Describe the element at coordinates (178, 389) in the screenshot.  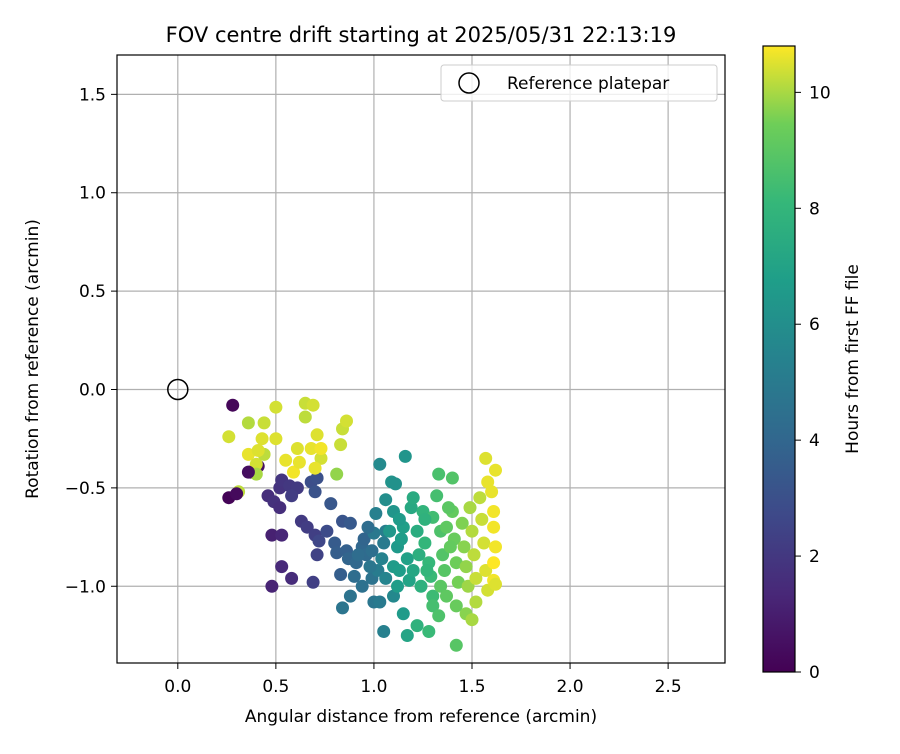
I see `reference-point-marker` at that location.